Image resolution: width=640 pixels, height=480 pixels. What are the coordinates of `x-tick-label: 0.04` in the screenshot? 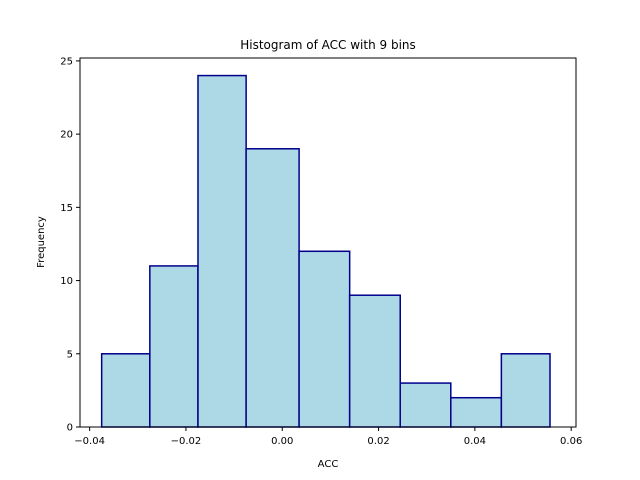 It's located at (475, 441).